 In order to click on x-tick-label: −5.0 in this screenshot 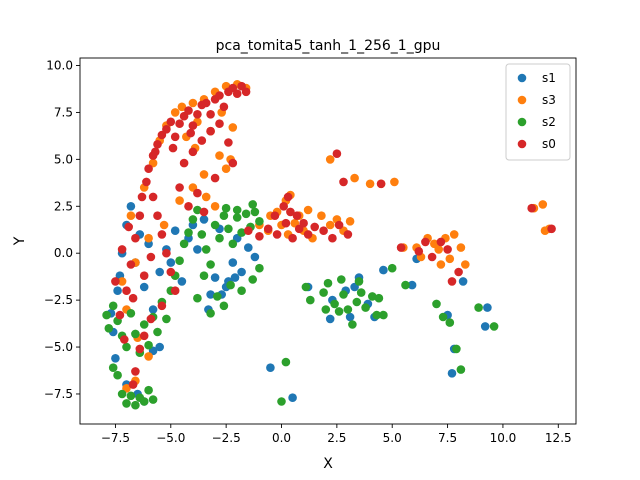, I will do `click(170, 438)`.